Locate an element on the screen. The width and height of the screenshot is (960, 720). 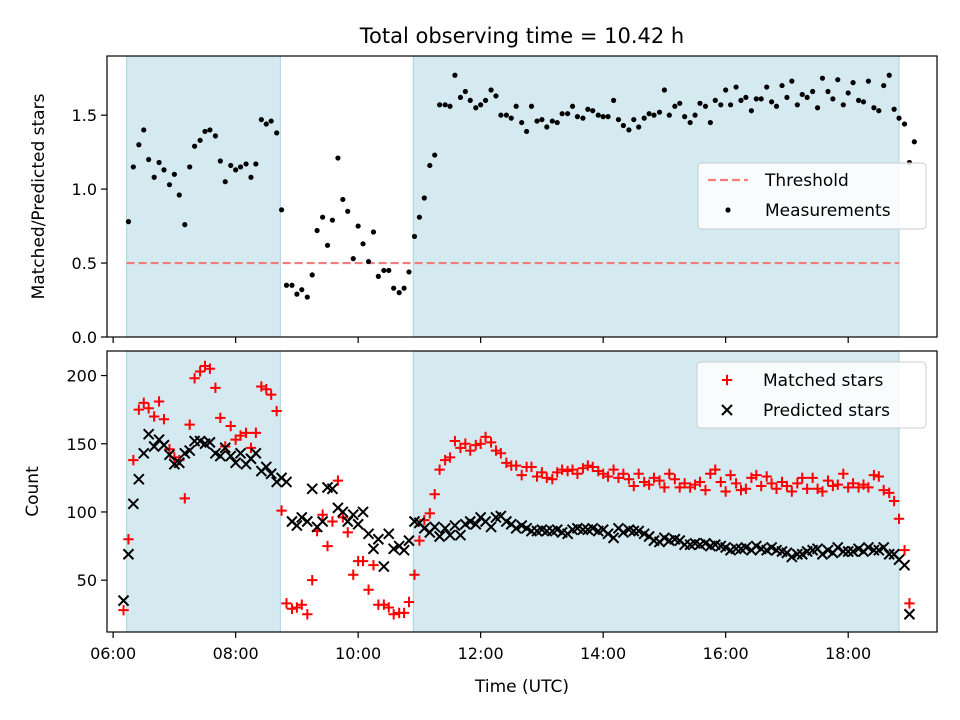
legend-threshold-label: Threshold is located at coordinates (806, 181).